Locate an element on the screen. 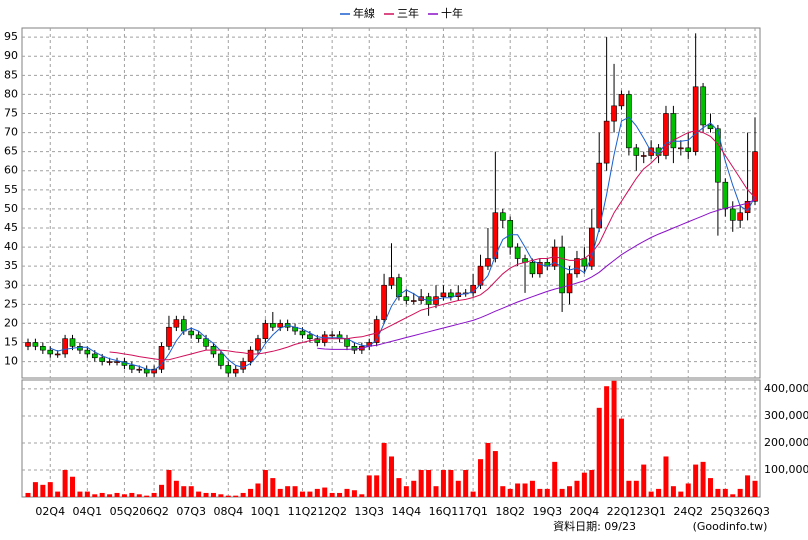 The image size is (808, 540). y-tick-label: 95 is located at coordinates (11, 36).